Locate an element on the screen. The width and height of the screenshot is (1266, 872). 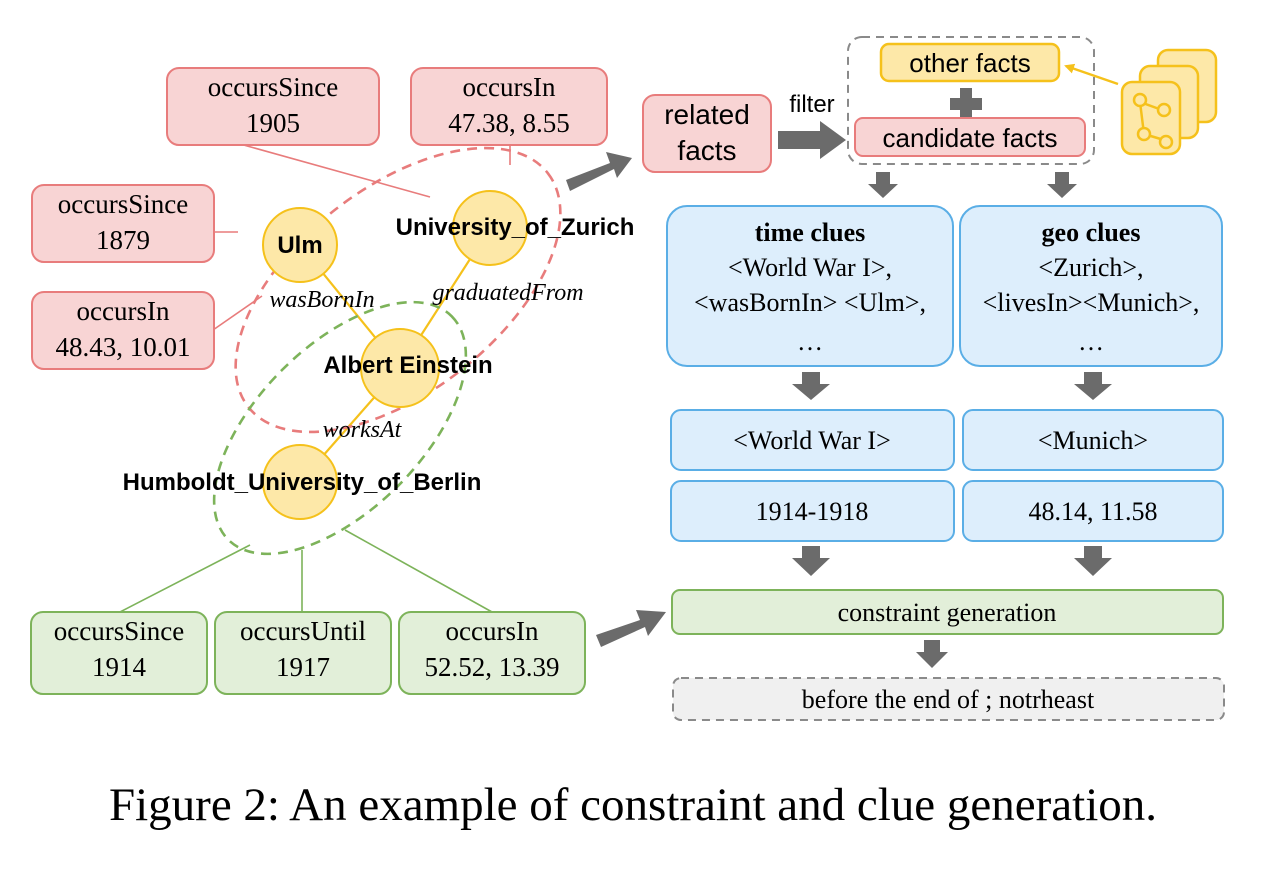
arrow-to-constraint is located at coordinates (631, 628).